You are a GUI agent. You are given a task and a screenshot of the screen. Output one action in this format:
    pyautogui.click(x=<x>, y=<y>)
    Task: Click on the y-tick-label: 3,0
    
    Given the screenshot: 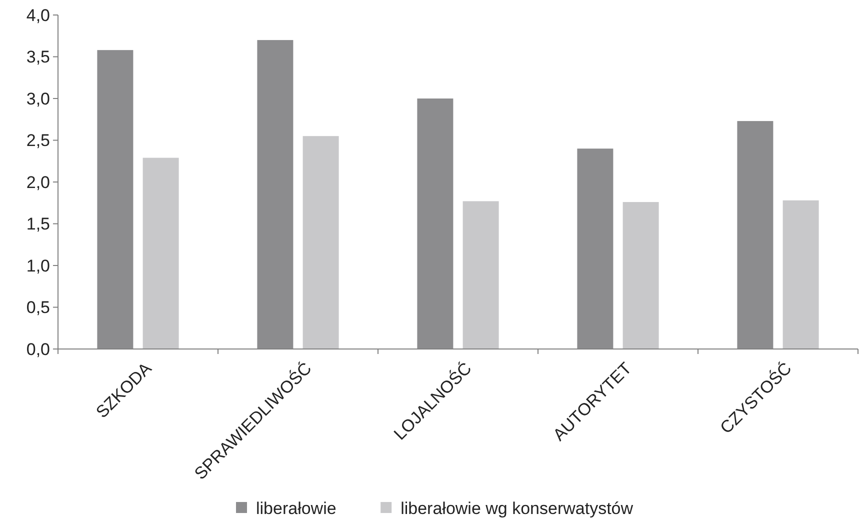 What is the action you would take?
    pyautogui.click(x=38, y=98)
    